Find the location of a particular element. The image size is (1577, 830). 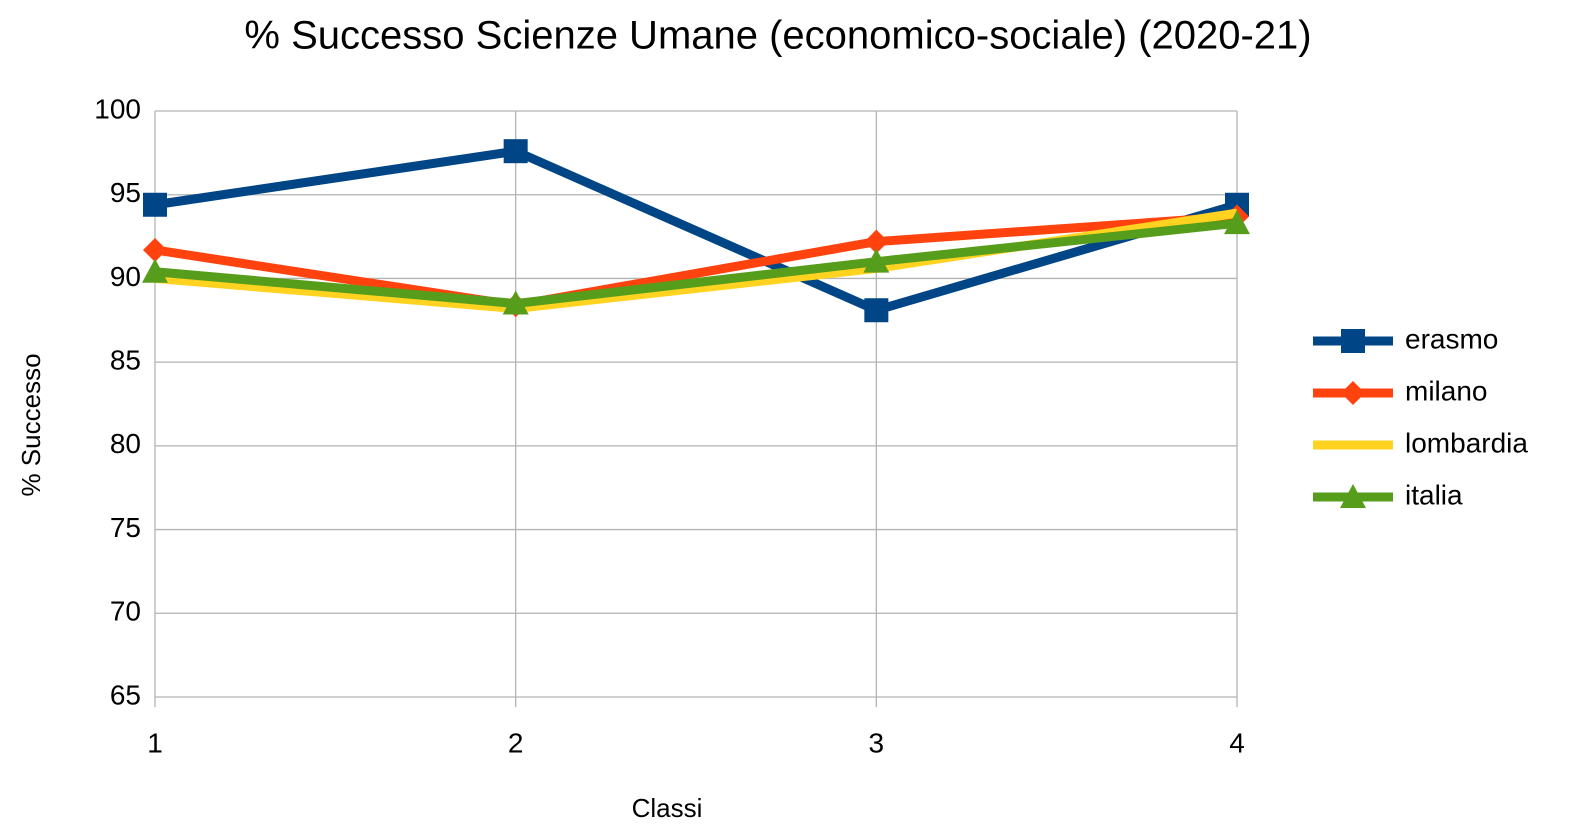

y-tick-label: 70 is located at coordinates (125, 611).